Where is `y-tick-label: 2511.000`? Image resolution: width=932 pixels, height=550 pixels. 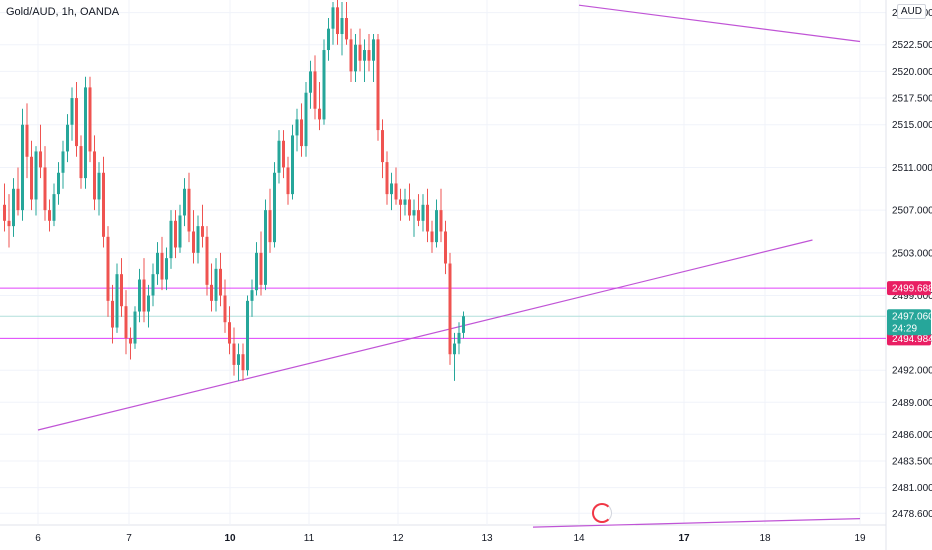
y-tick-label: 2511.000 is located at coordinates (912, 168).